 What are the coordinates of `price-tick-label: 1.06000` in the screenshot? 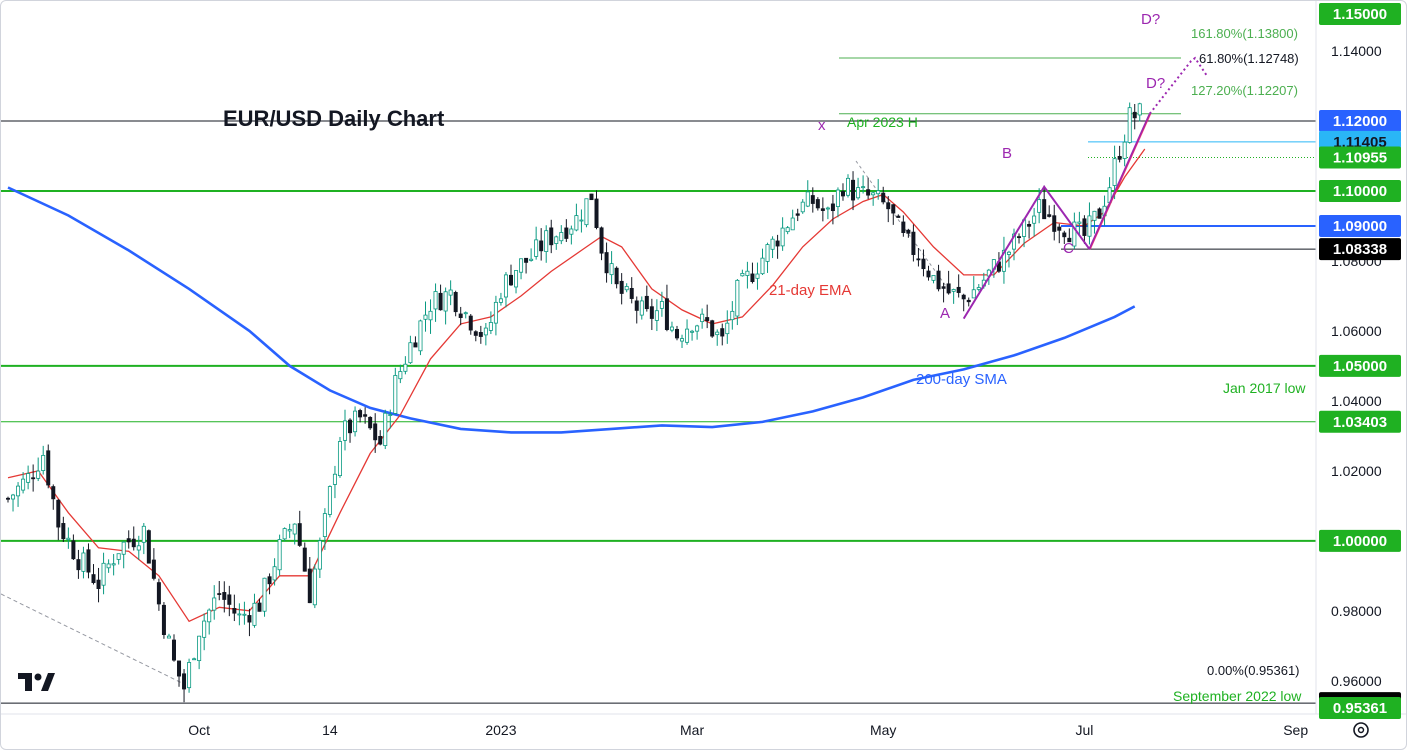 It's located at (1356, 331).